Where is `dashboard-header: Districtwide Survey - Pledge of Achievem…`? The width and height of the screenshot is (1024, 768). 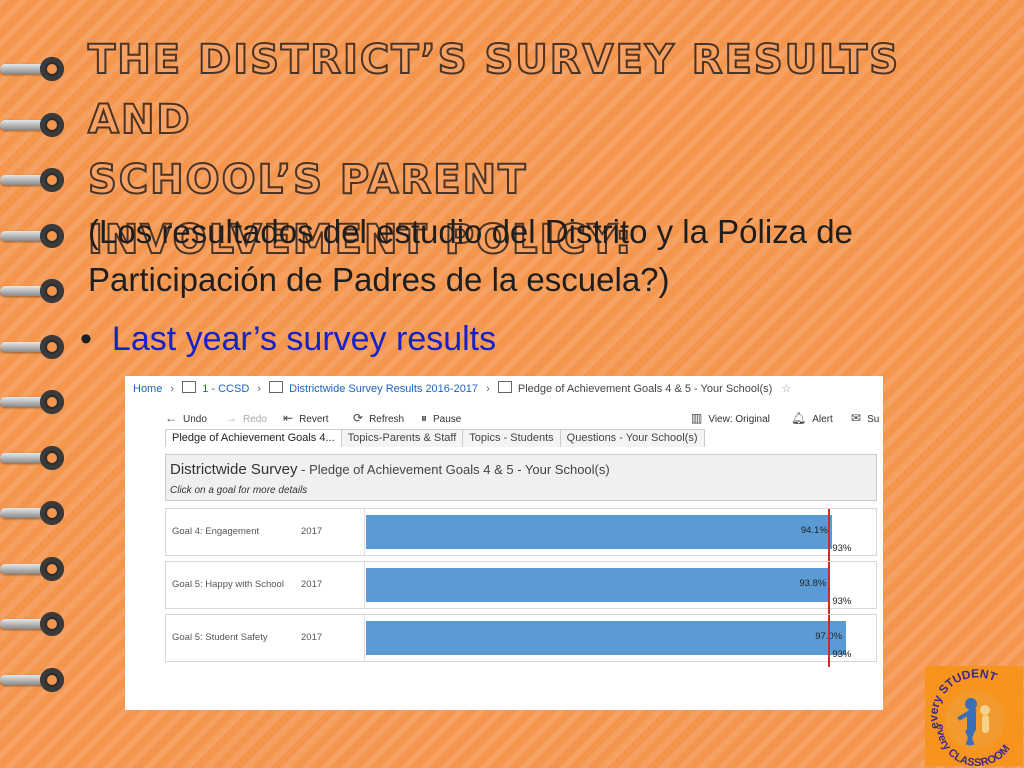 dashboard-header: Districtwide Survey - Pledge of Achievem… is located at coordinates (521, 477).